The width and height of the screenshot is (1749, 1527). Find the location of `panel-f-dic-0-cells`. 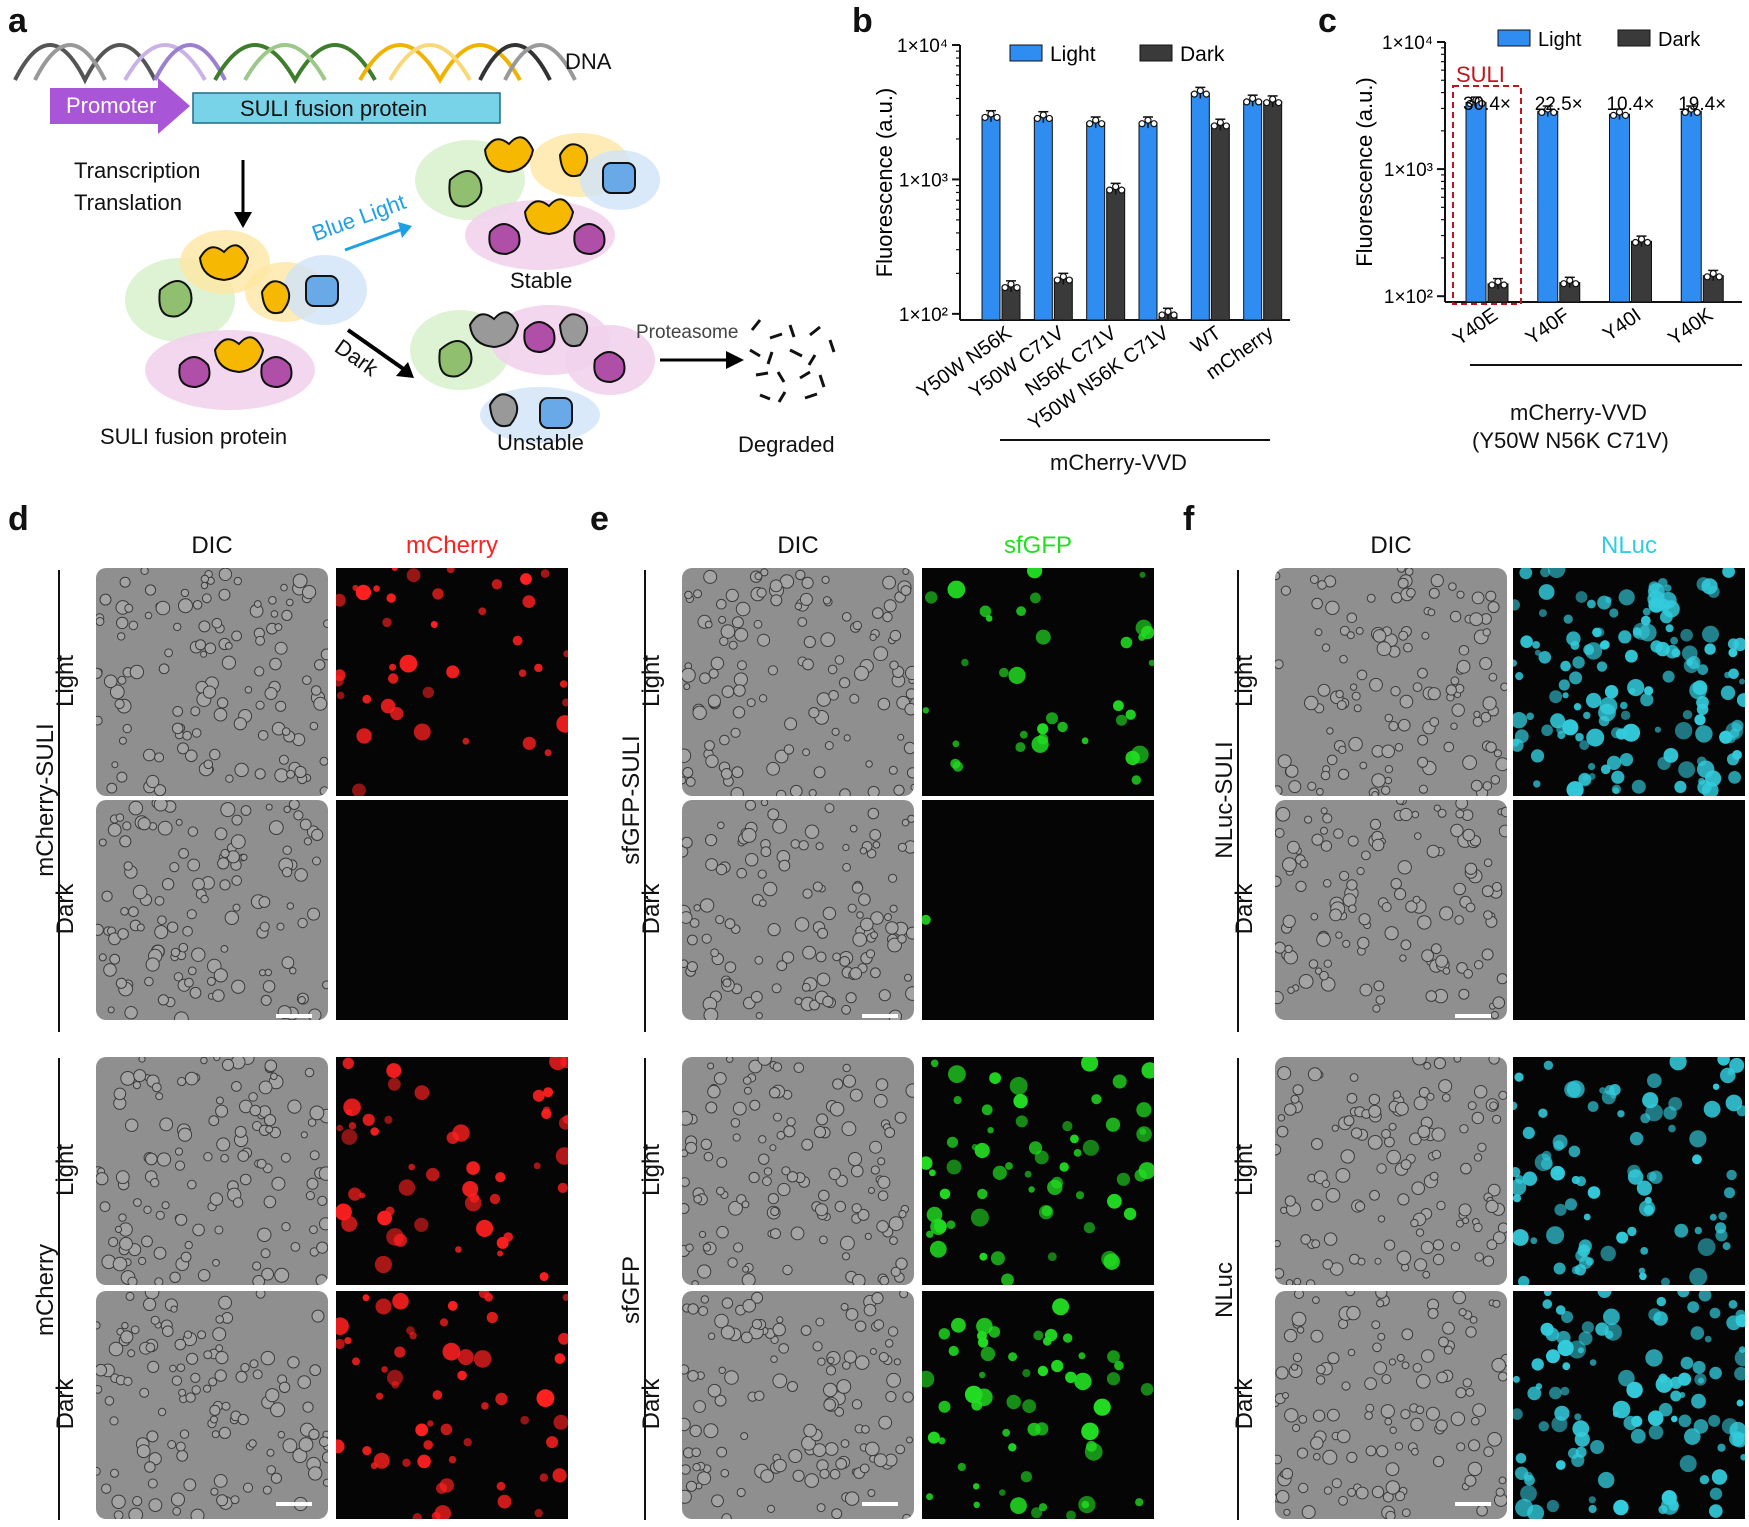

panel-f-dic-0-cells is located at coordinates (1391, 682).